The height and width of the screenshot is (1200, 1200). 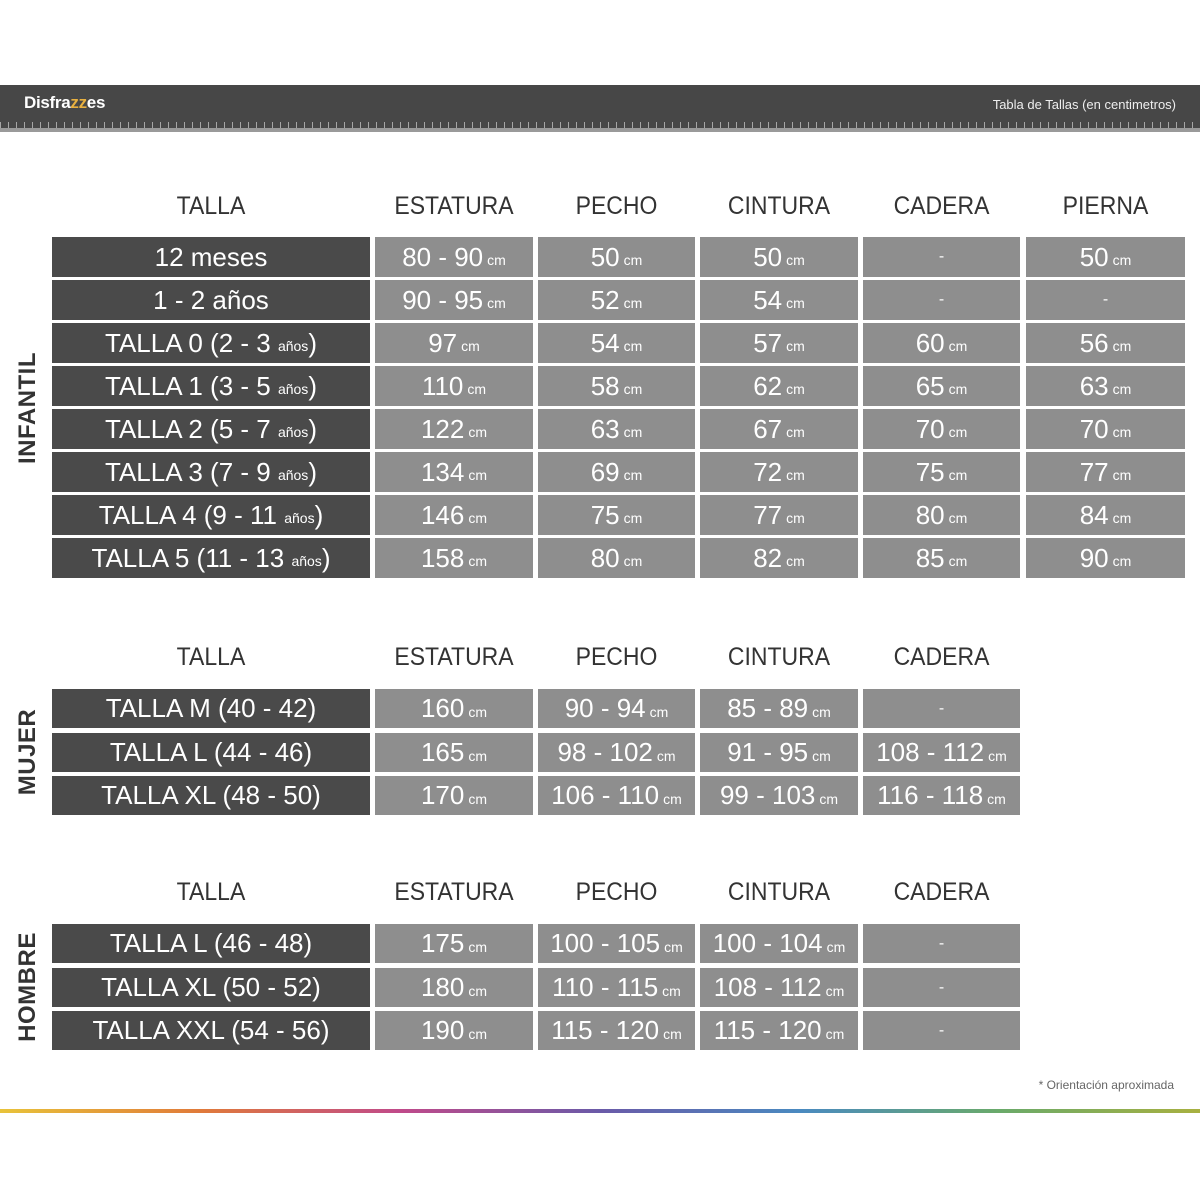 What do you see at coordinates (211, 987) in the screenshot?
I see `size-label: TALLA XL (50 - 52)` at bounding box center [211, 987].